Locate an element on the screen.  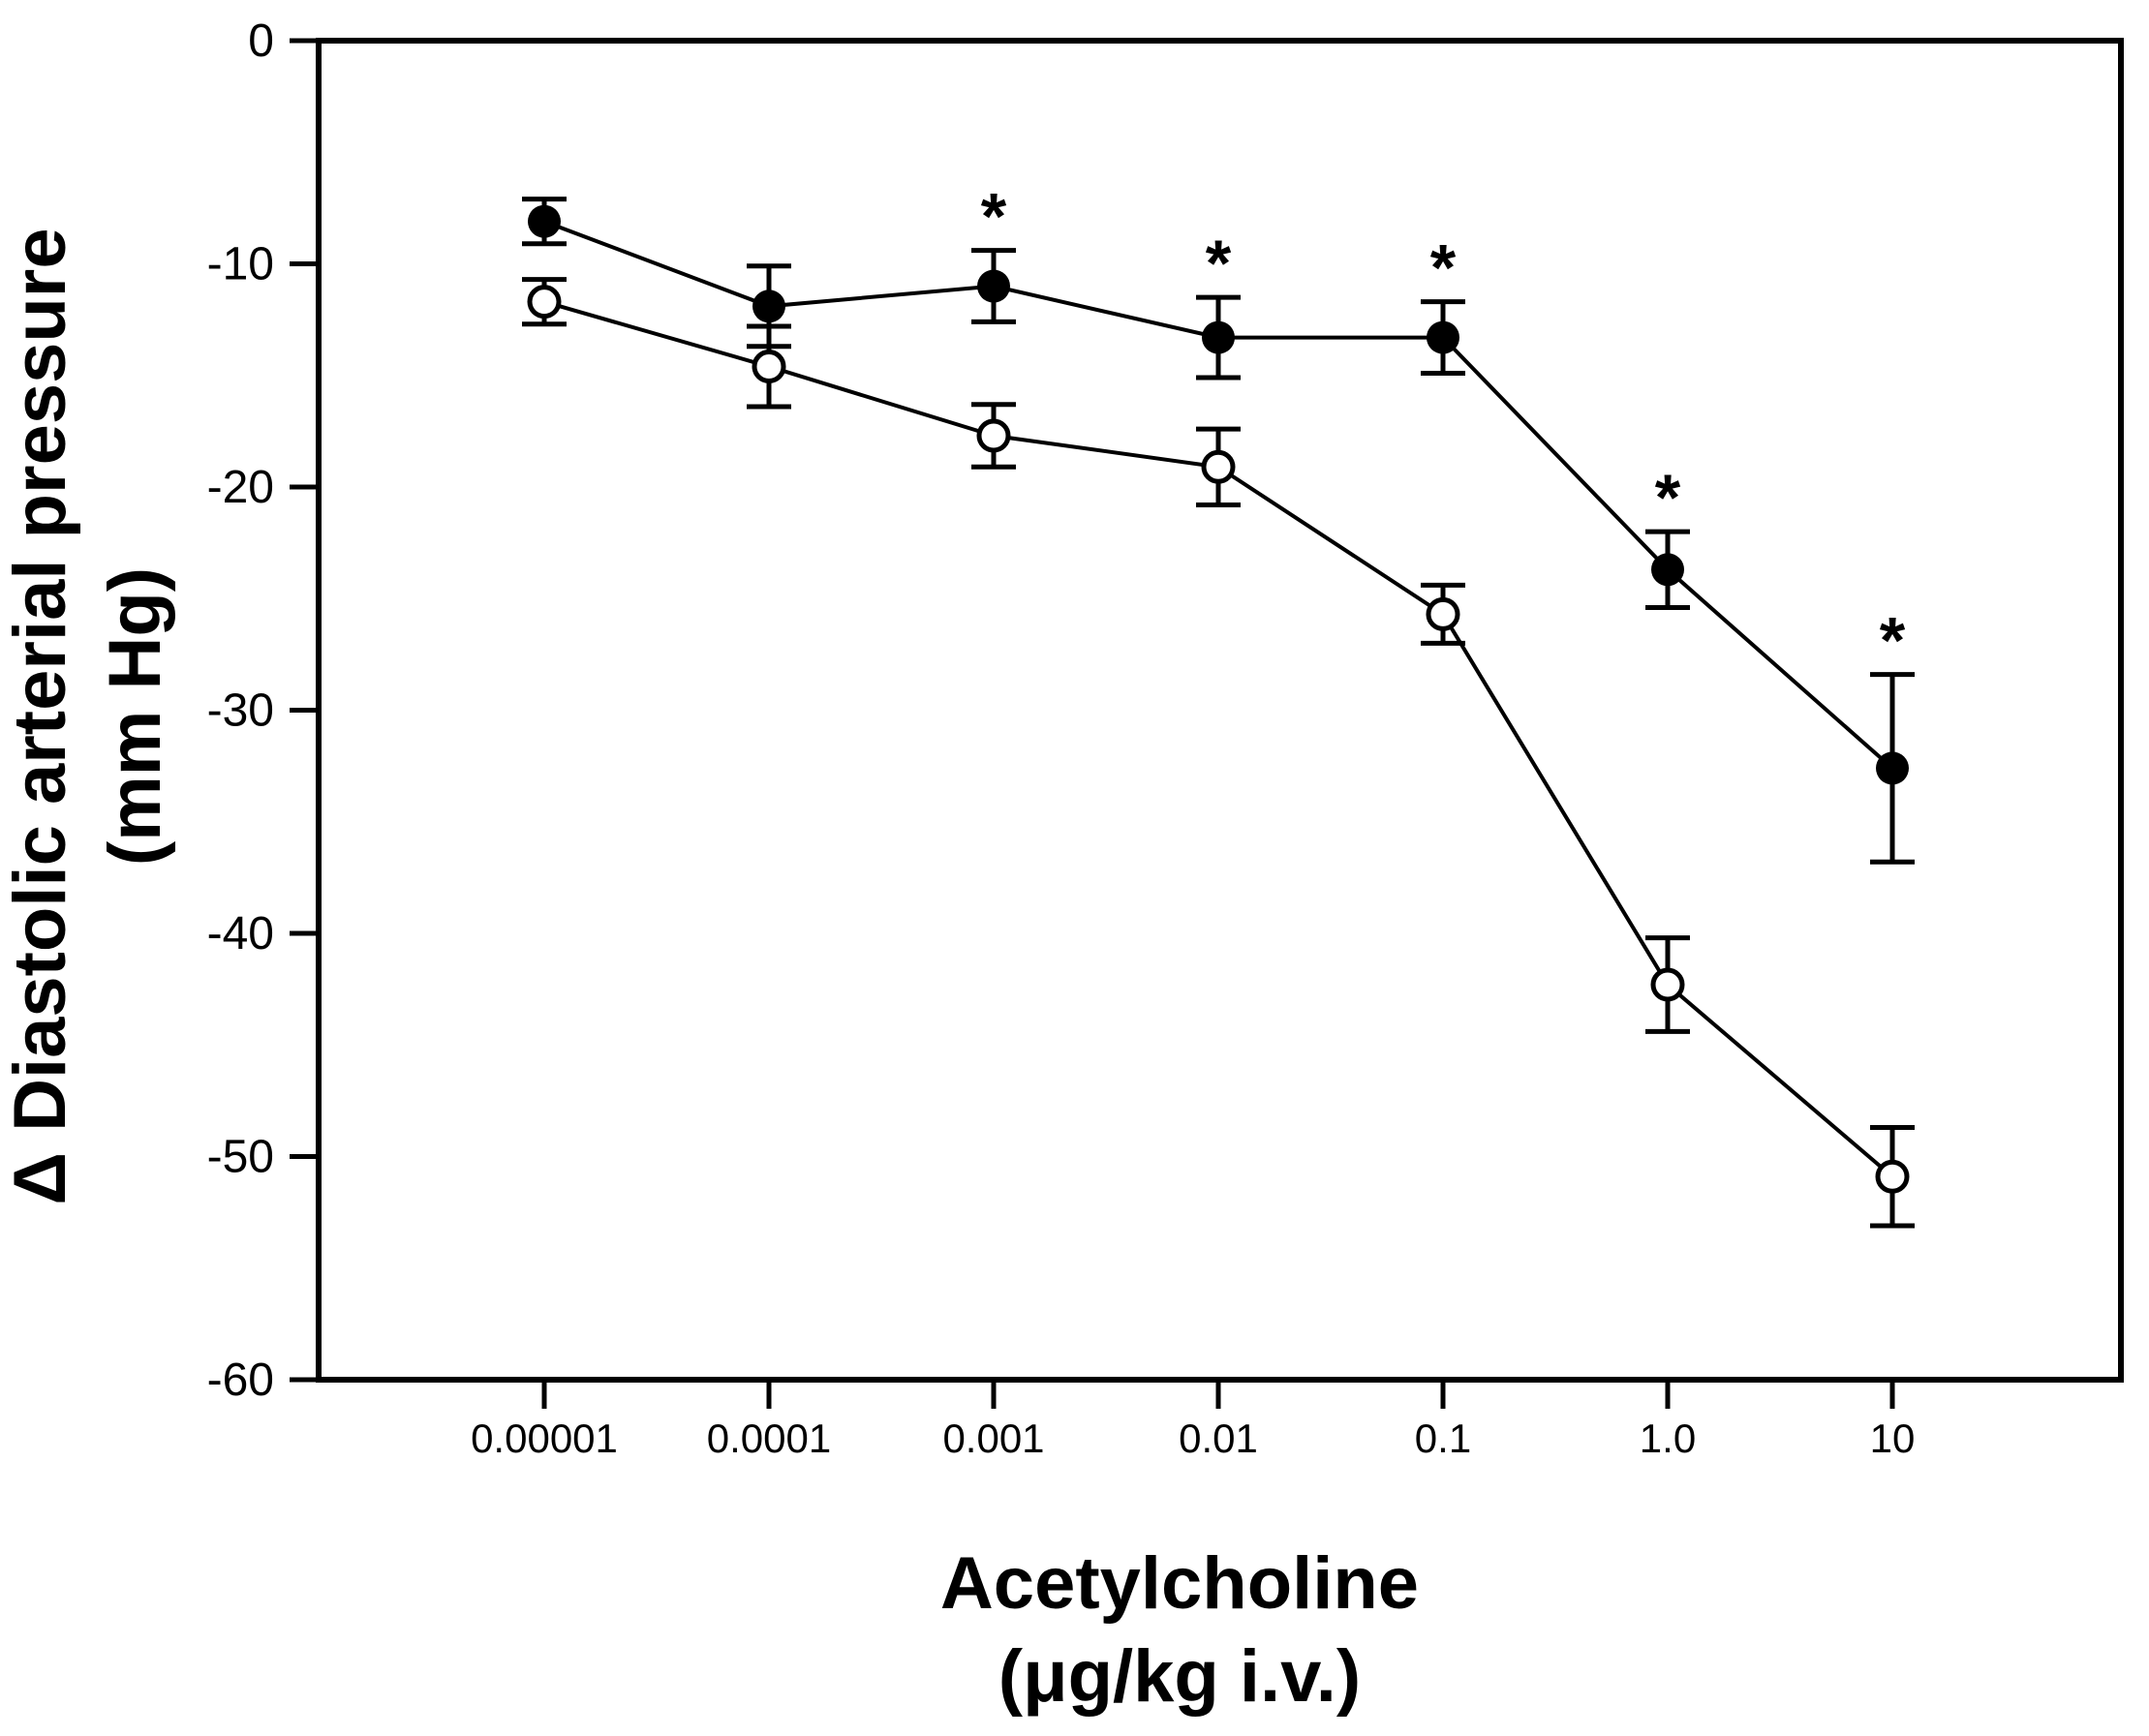
y-tick-label: -30 is located at coordinates (240, 711).